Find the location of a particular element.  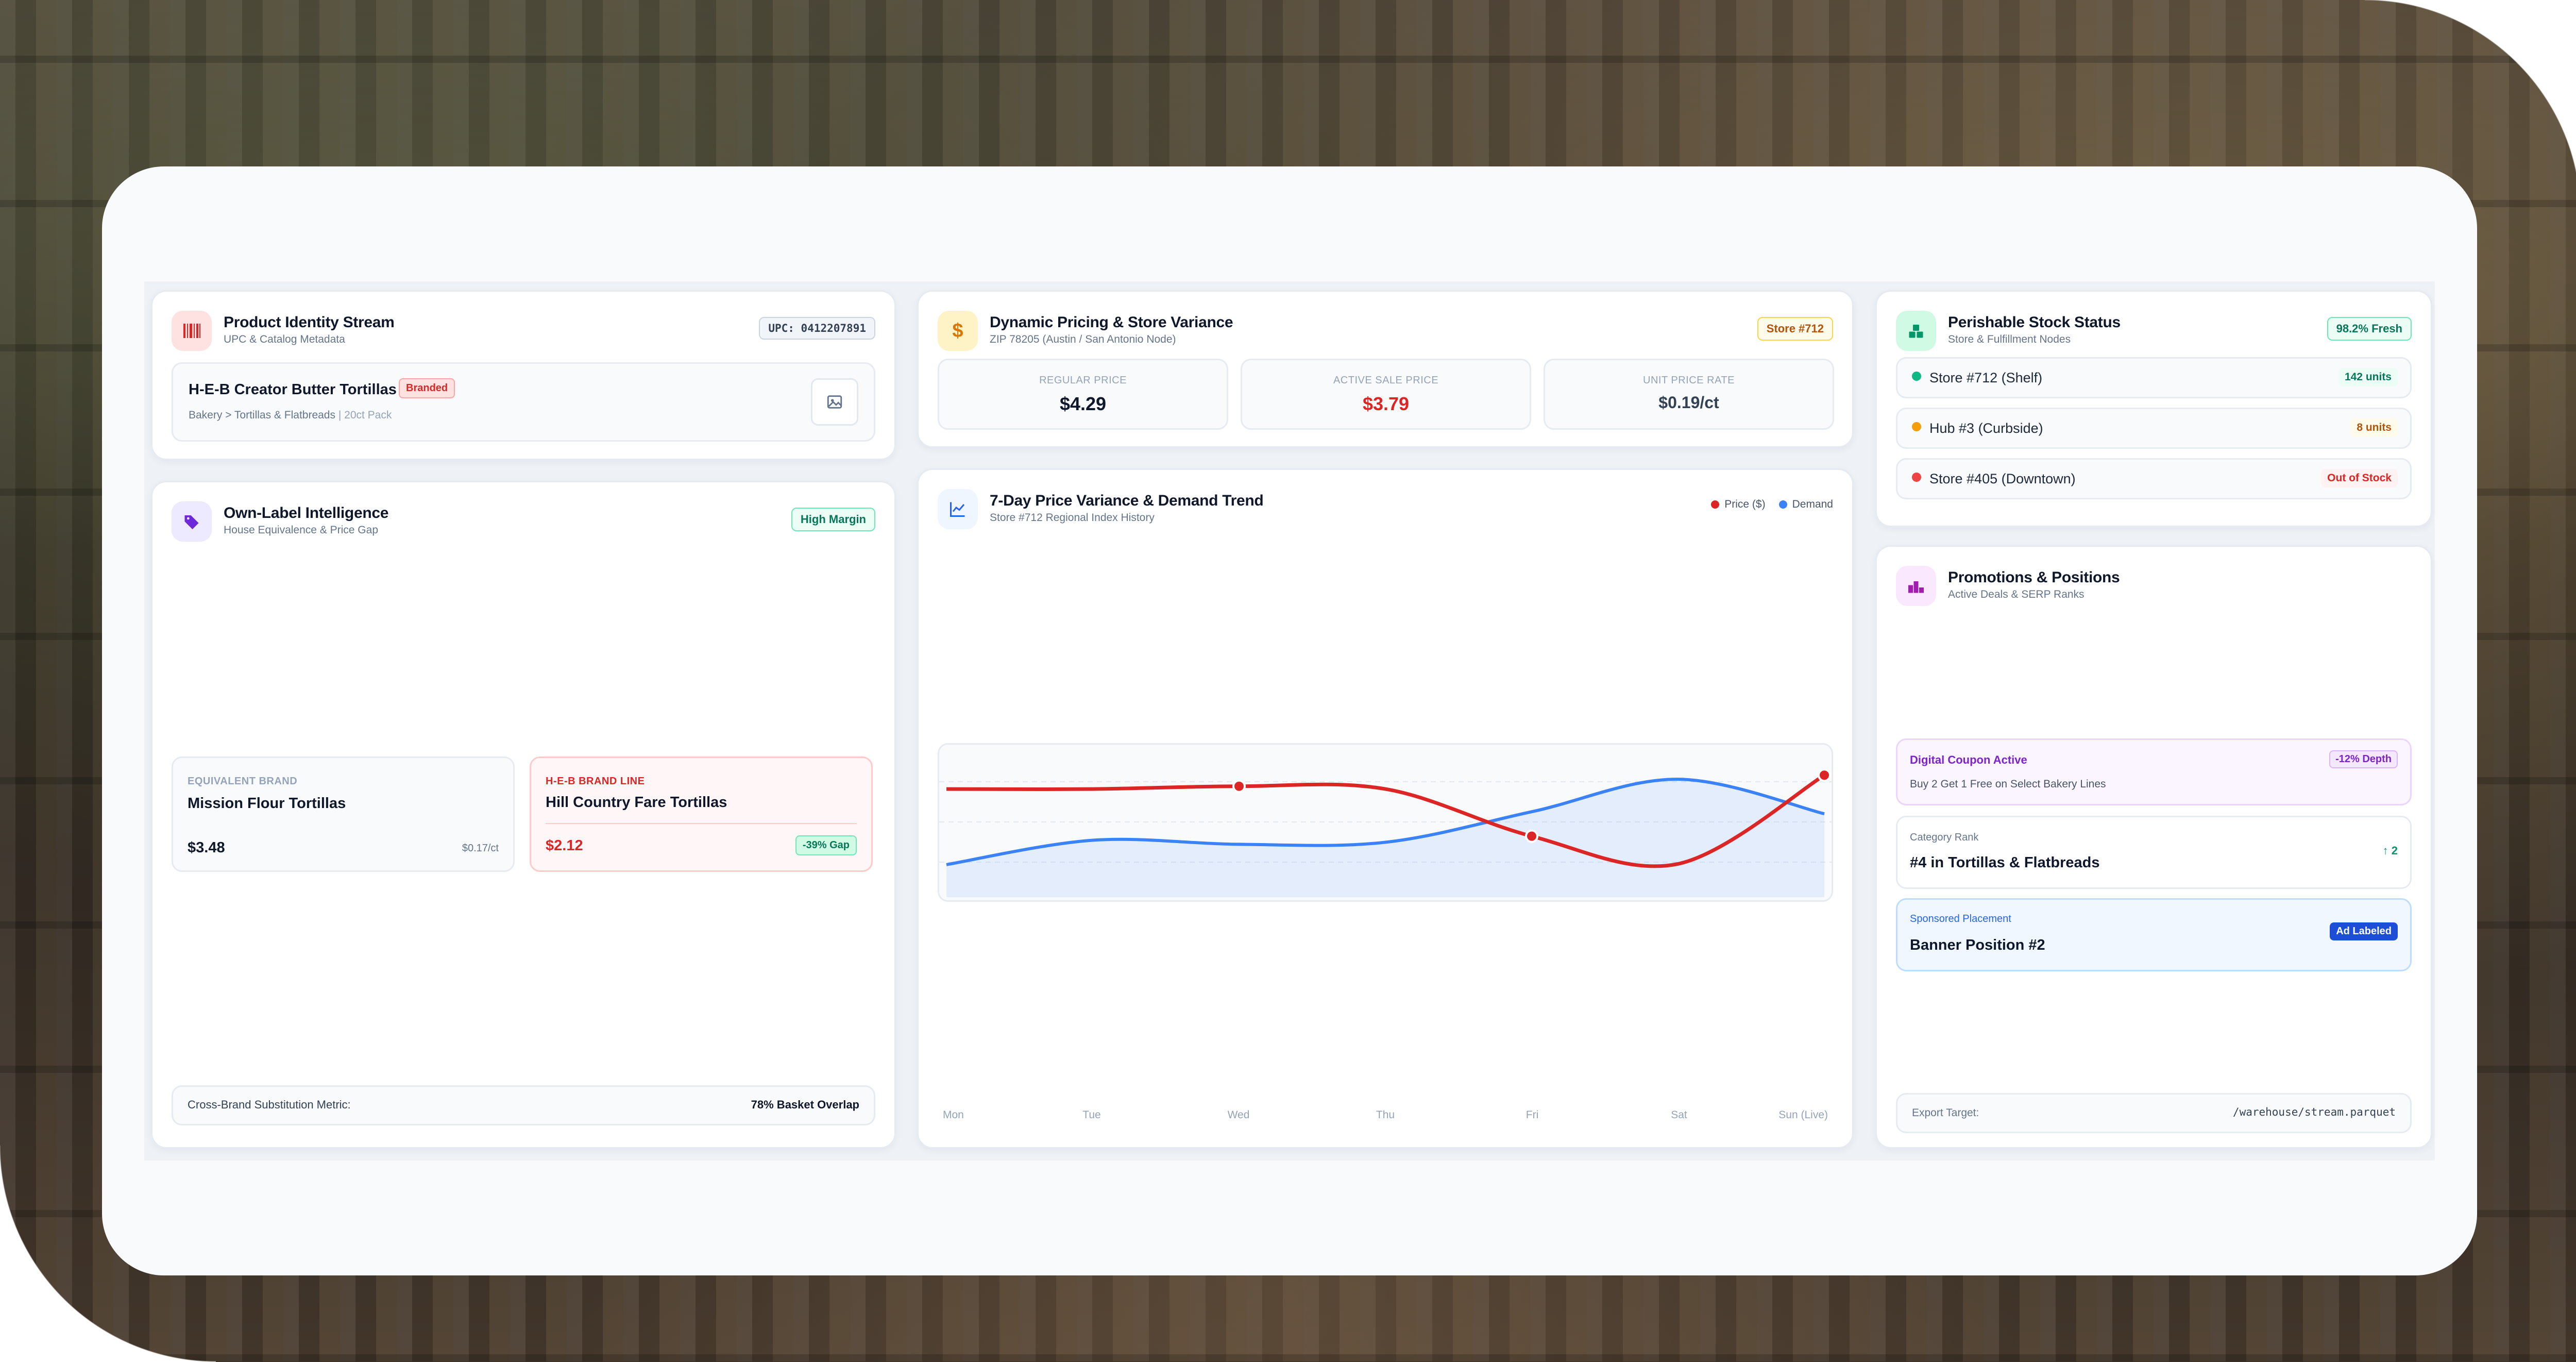

image-button is located at coordinates (834, 402).